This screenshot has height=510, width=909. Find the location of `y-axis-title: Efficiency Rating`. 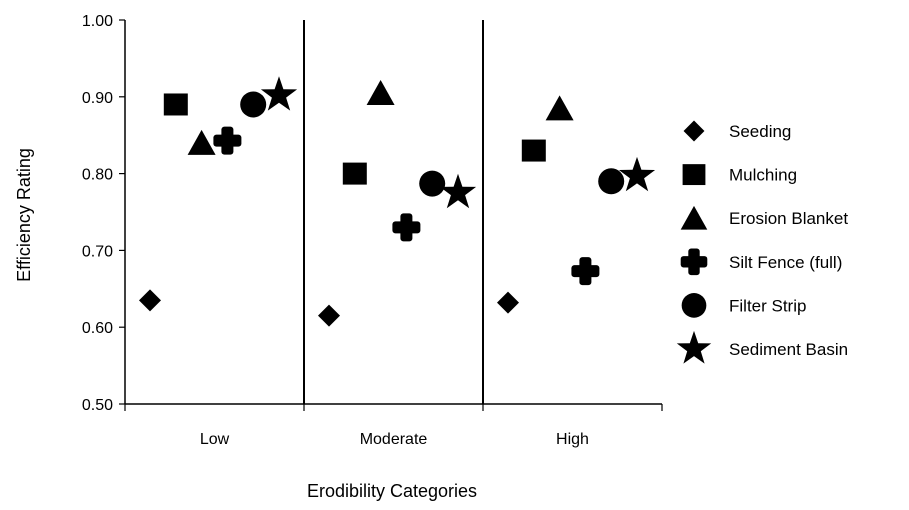

y-axis-title: Efficiency Rating is located at coordinates (24, 215).